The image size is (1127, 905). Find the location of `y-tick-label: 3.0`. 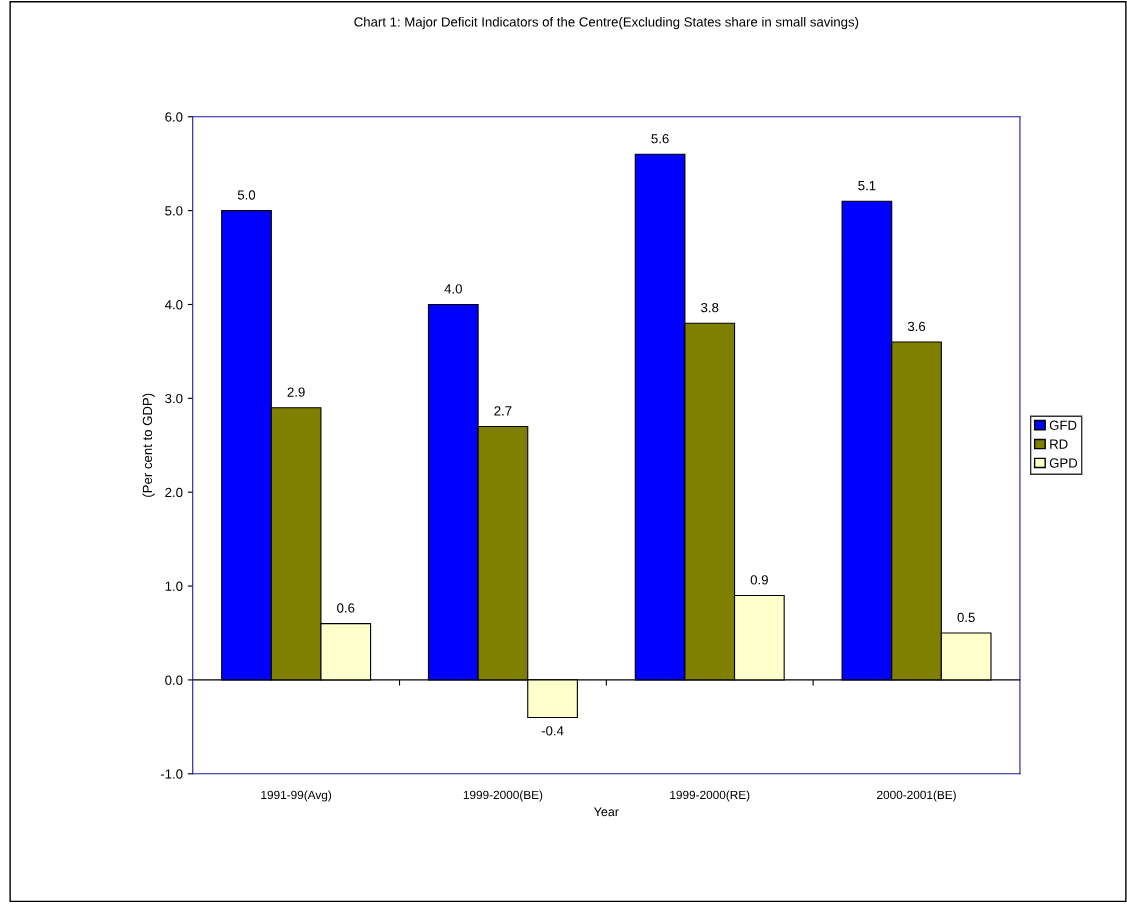

y-tick-label: 3.0 is located at coordinates (174, 398).